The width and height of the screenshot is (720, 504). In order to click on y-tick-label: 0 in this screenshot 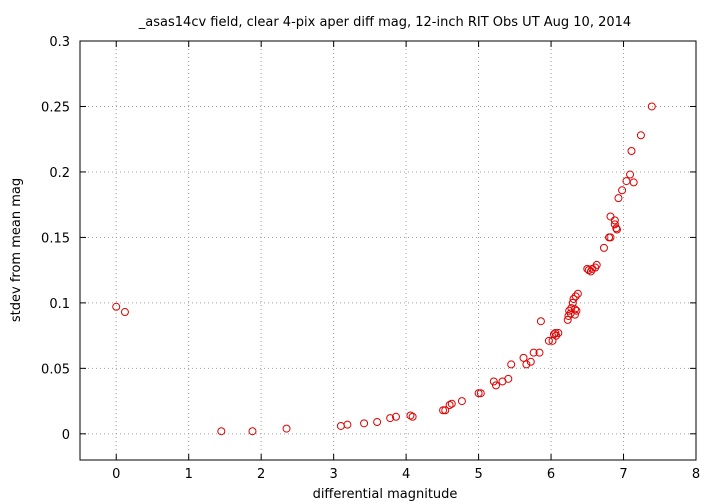, I will do `click(66, 435)`.